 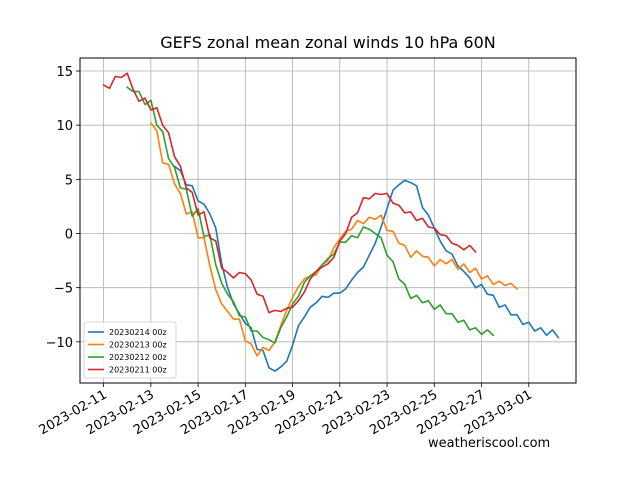 I want to click on y-tick-label: −5, so click(x=63, y=289).